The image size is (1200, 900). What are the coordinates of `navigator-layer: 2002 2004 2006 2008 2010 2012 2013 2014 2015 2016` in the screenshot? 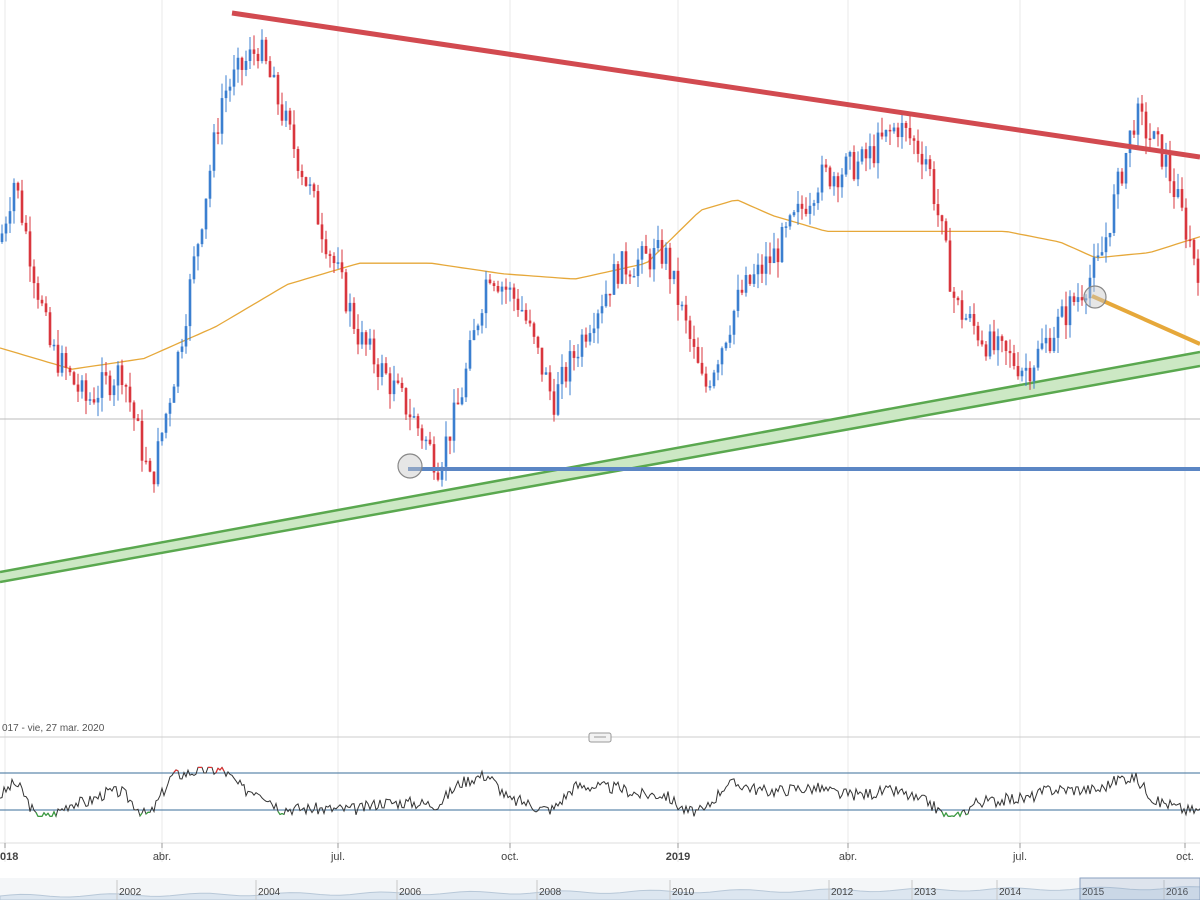 It's located at (600, 888).